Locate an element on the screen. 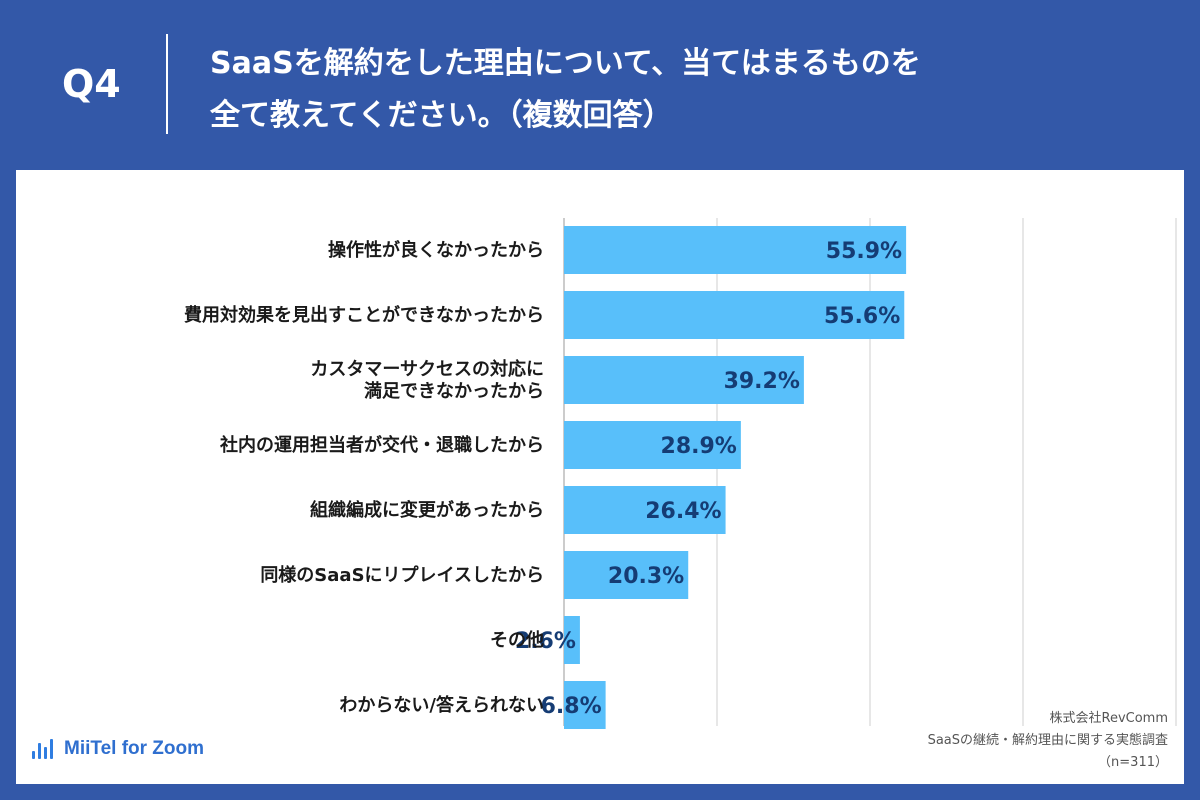  header-divider is located at coordinates (167, 84).